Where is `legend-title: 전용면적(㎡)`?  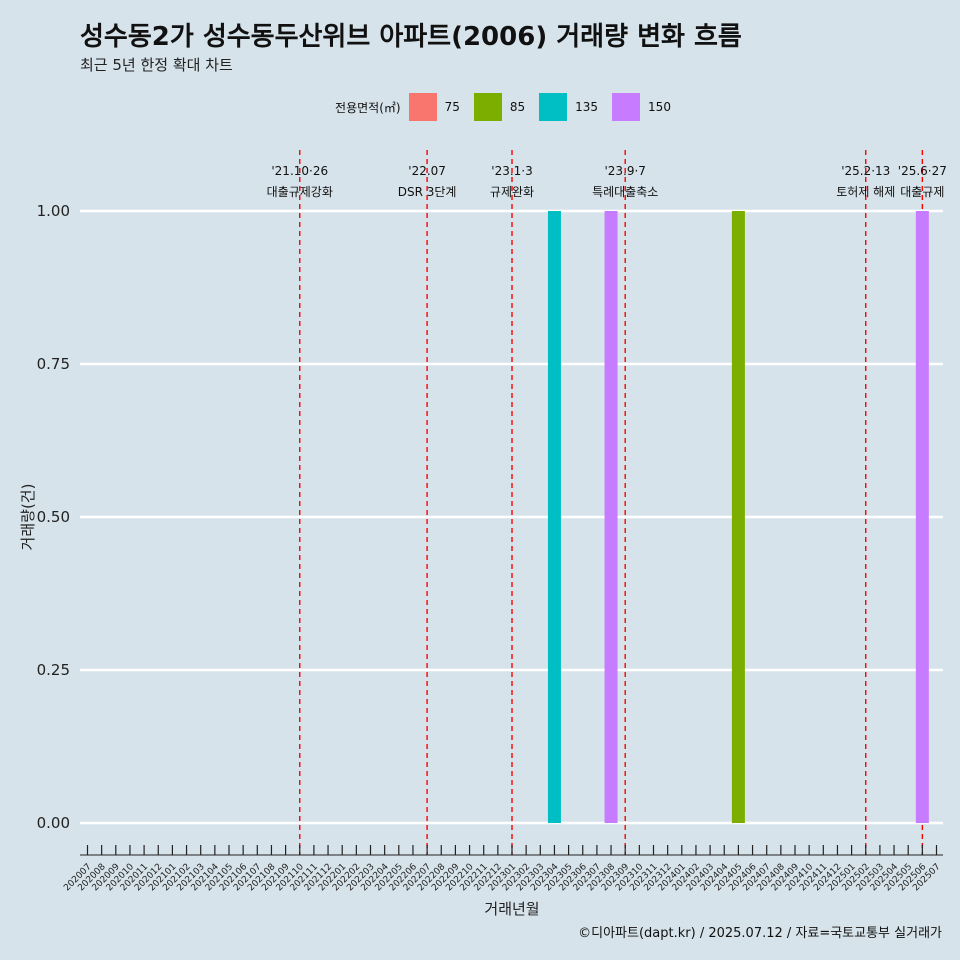
legend-title: 전용면적(㎡) is located at coordinates (368, 107).